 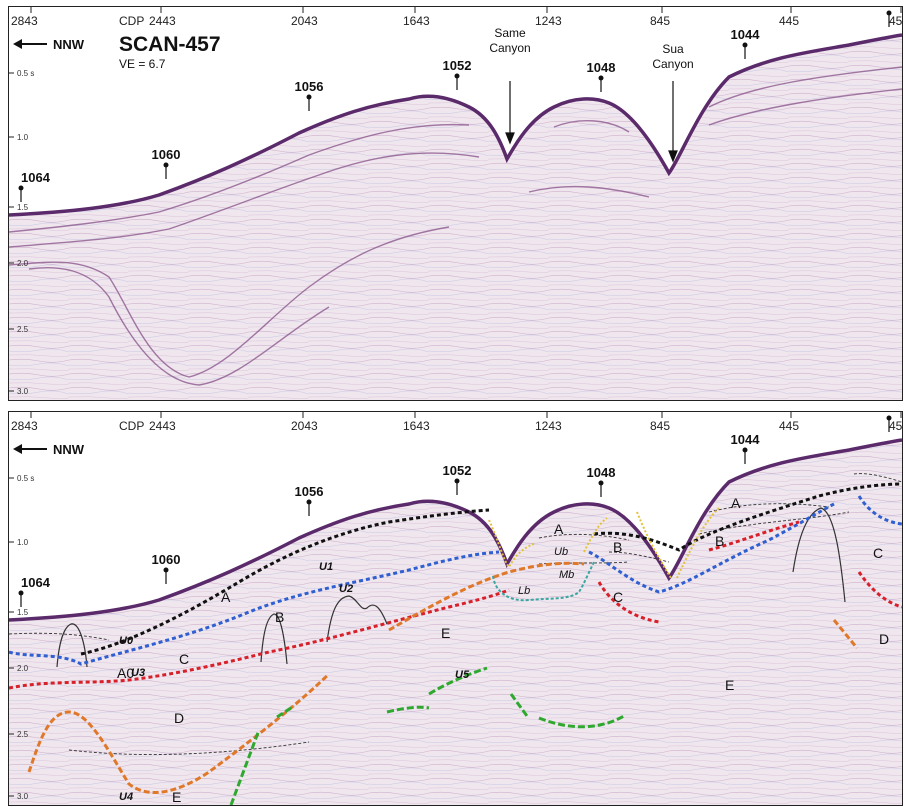 I want to click on cdp-label: 845, so click(x=660, y=21).